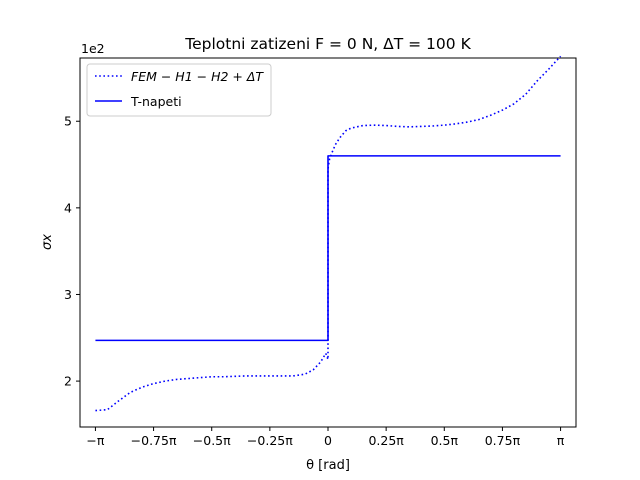  I want to click on x-tick-label-6: 0.5π, so click(445, 440).